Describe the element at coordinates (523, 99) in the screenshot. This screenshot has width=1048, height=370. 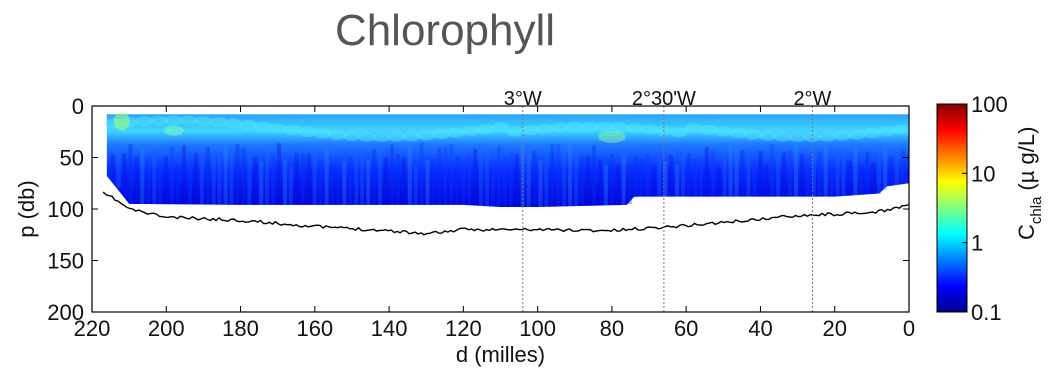
I see `longitude-marker-label: 3°W` at that location.